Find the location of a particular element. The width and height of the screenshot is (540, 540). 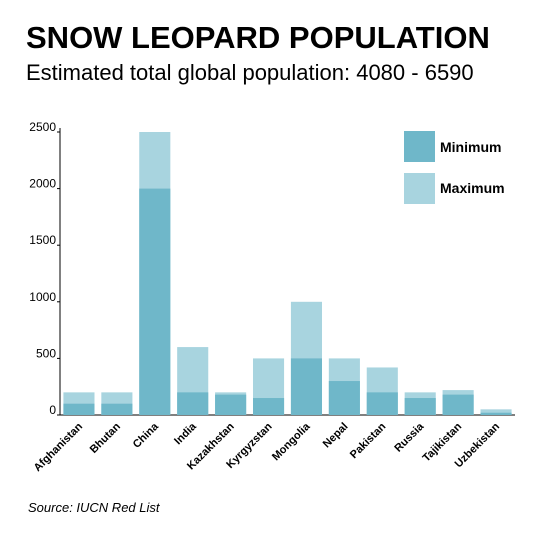

bar-minimum-russia is located at coordinates (420, 406).